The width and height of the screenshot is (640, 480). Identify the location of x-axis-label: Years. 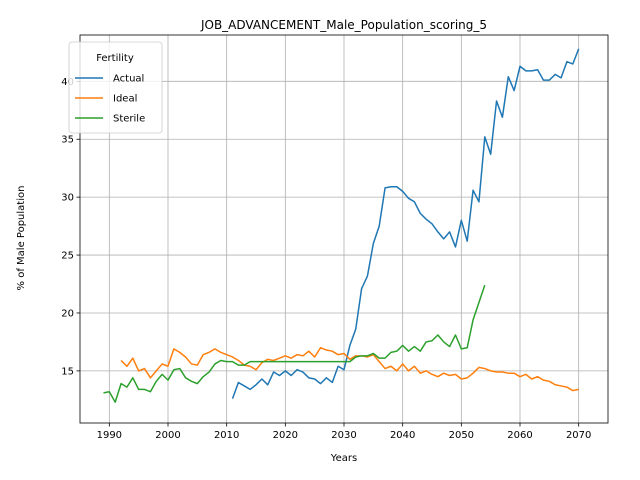
(343, 458).